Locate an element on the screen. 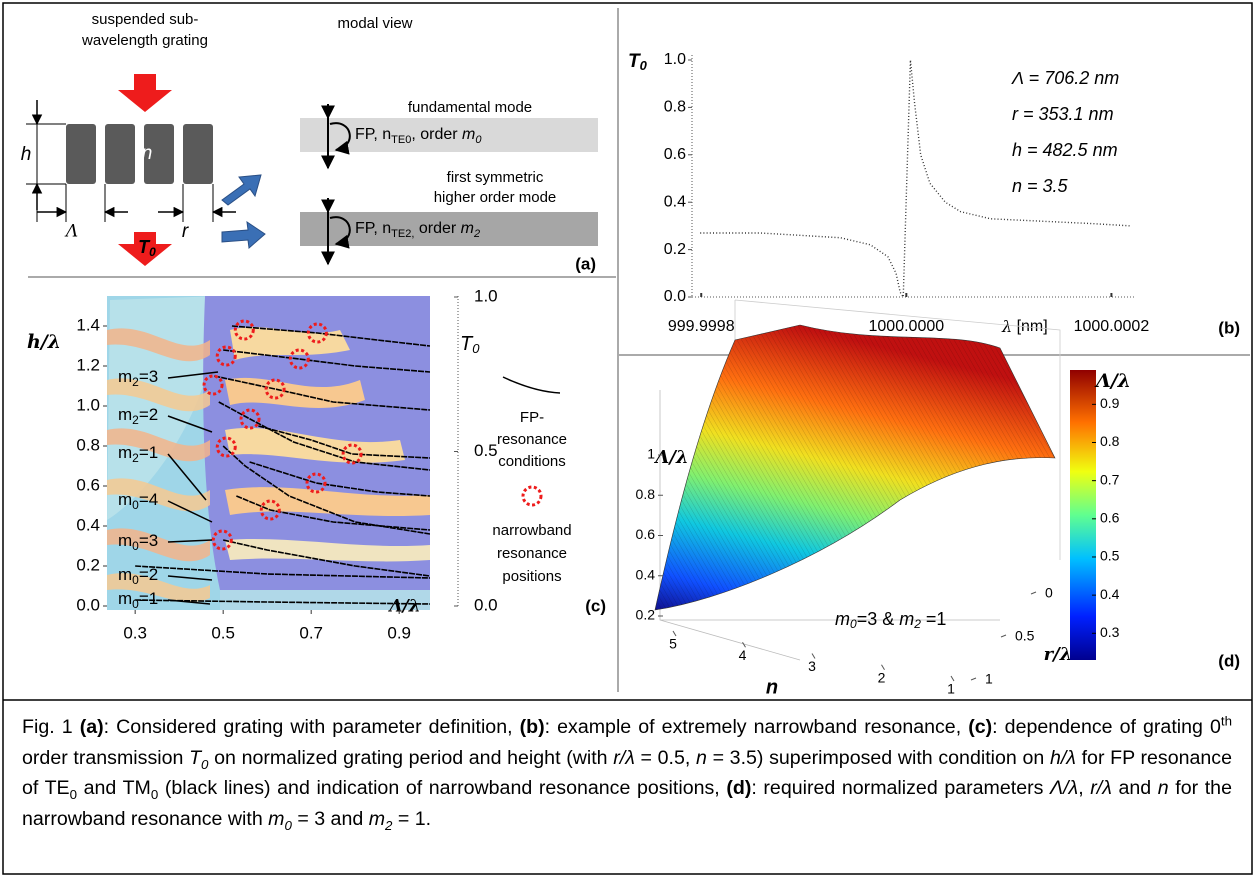  y-tick-label: 1.2 is located at coordinates (88, 364).